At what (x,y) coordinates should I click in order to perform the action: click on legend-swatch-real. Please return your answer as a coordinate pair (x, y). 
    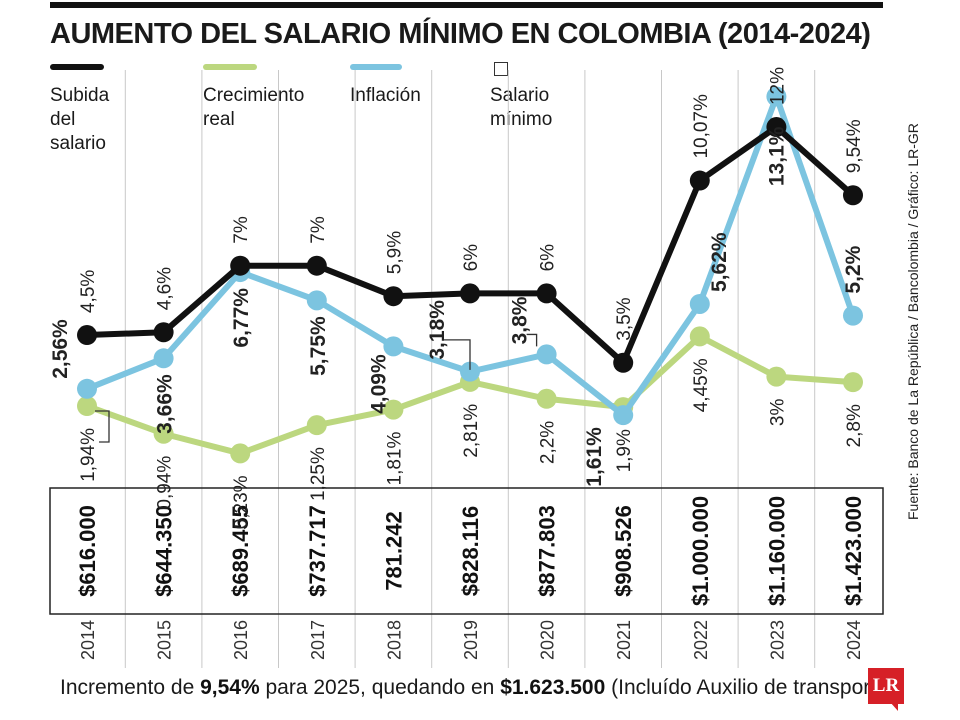
    Looking at the image, I should click on (230, 67).